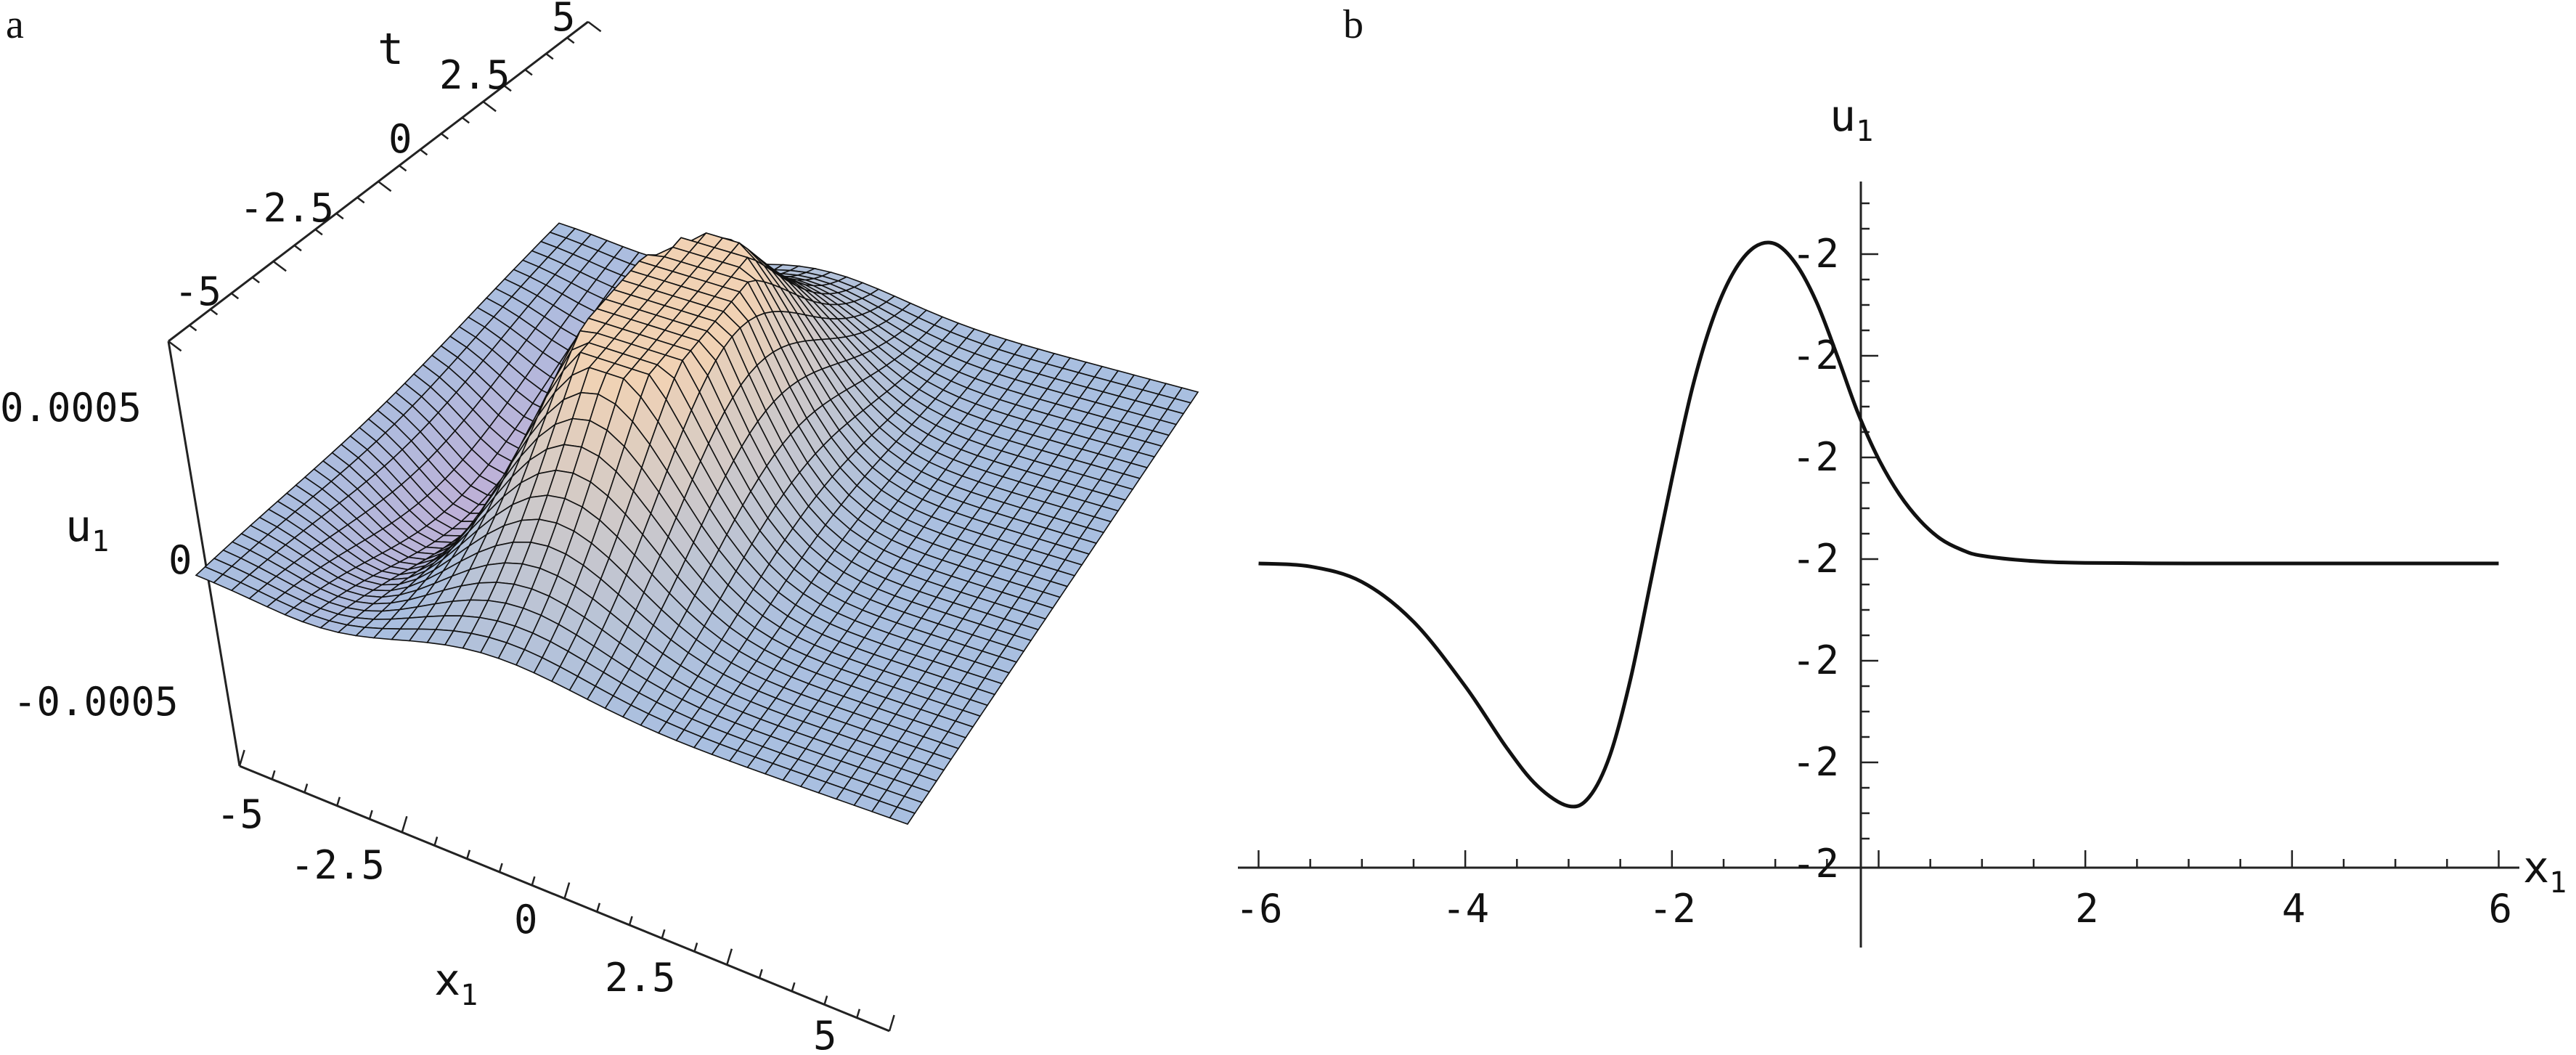 Image resolution: width=2576 pixels, height=1055 pixels. I want to click on b-x-axis-label: x1, so click(2545, 871).